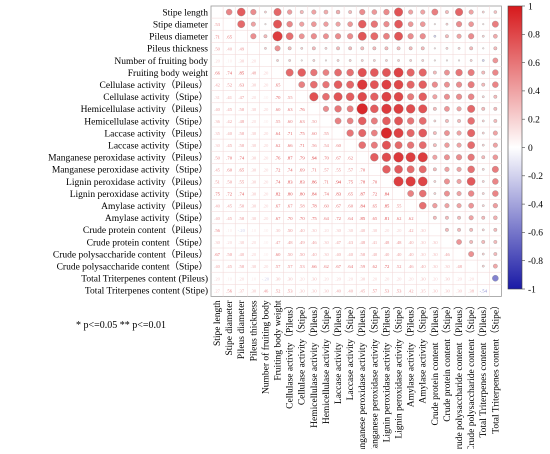  I want to click on row-label: Crude protein content（Pileus）, so click(145, 230).